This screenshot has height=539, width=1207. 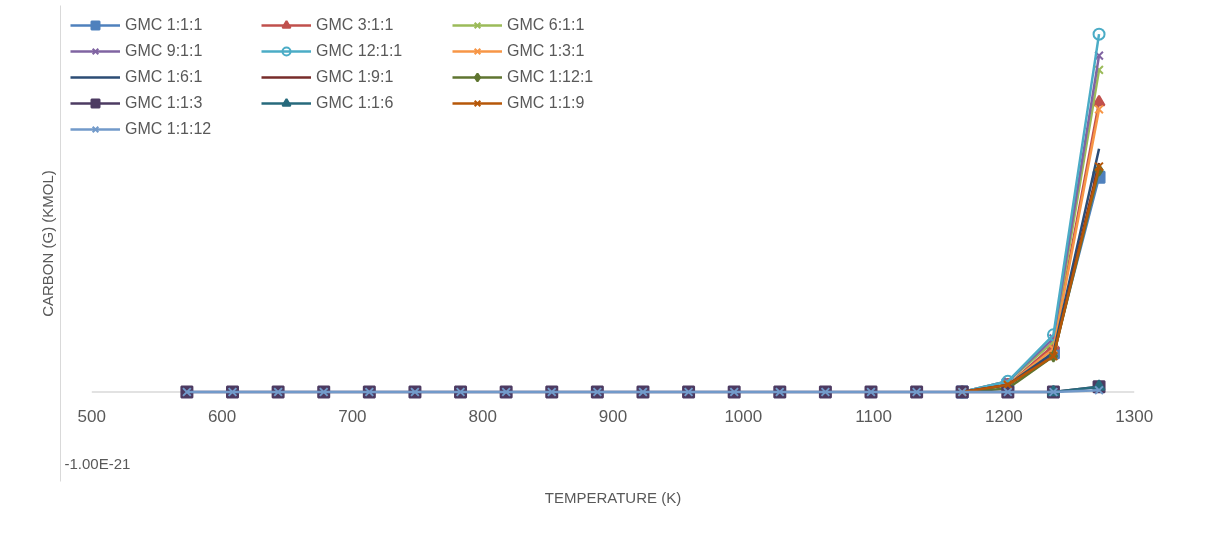 I want to click on legend-label: GMC 1:1:9, so click(x=546, y=103).